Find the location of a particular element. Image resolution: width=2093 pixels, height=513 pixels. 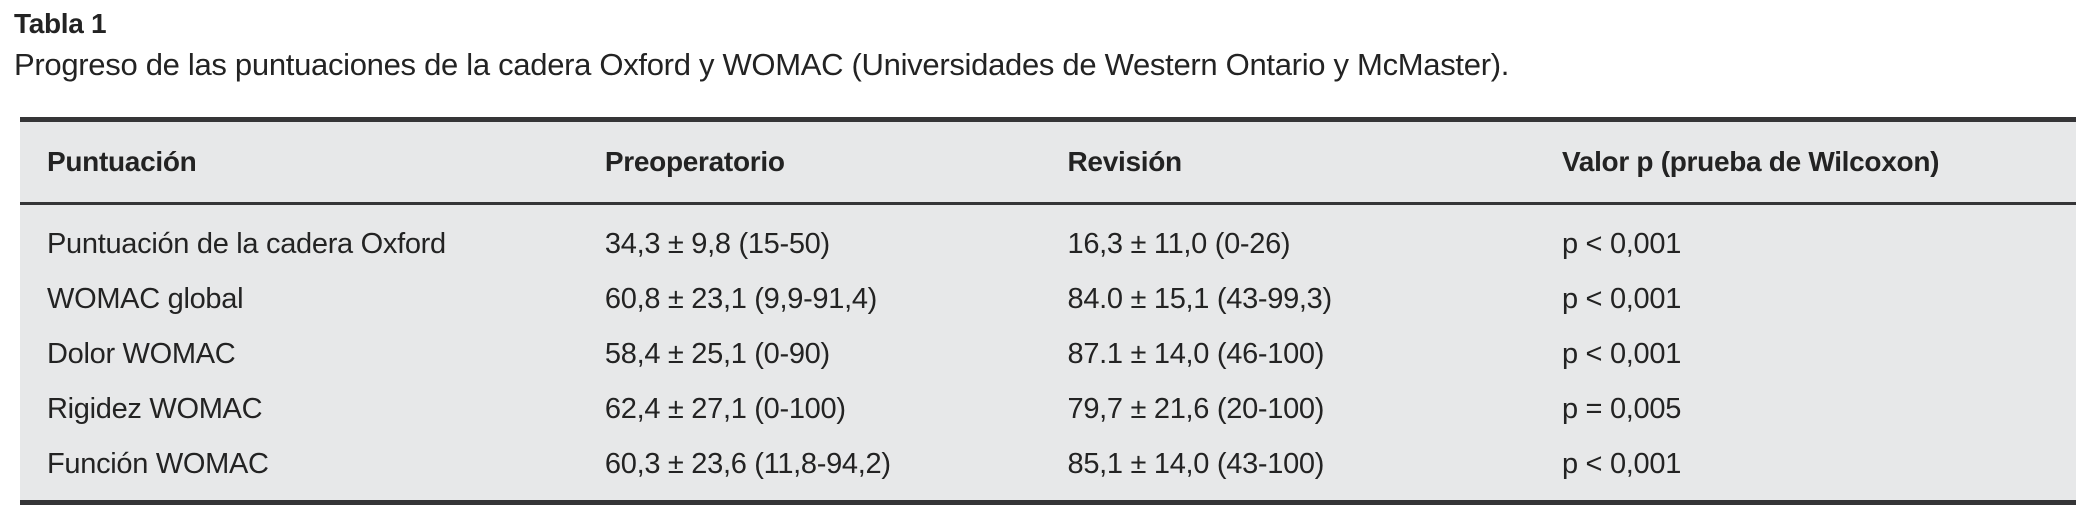

row-label: WOMAC global is located at coordinates (145, 299).